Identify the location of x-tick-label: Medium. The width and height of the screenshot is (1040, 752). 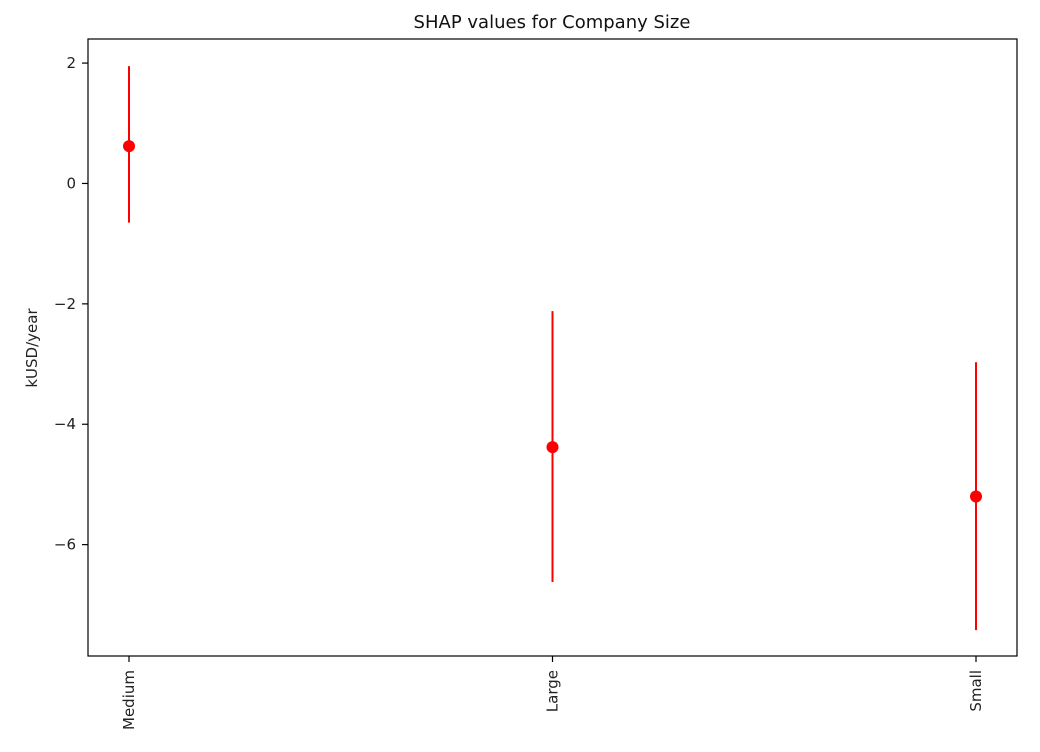
(129, 700).